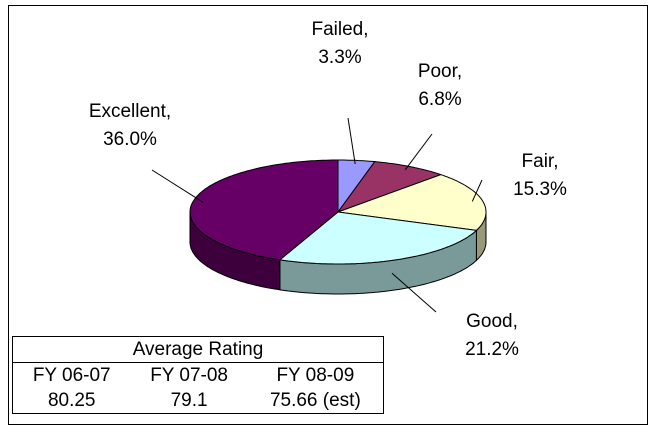 Image resolution: width=658 pixels, height=432 pixels. Describe the element at coordinates (130, 111) in the screenshot. I see `category-label: Excellent,` at that location.